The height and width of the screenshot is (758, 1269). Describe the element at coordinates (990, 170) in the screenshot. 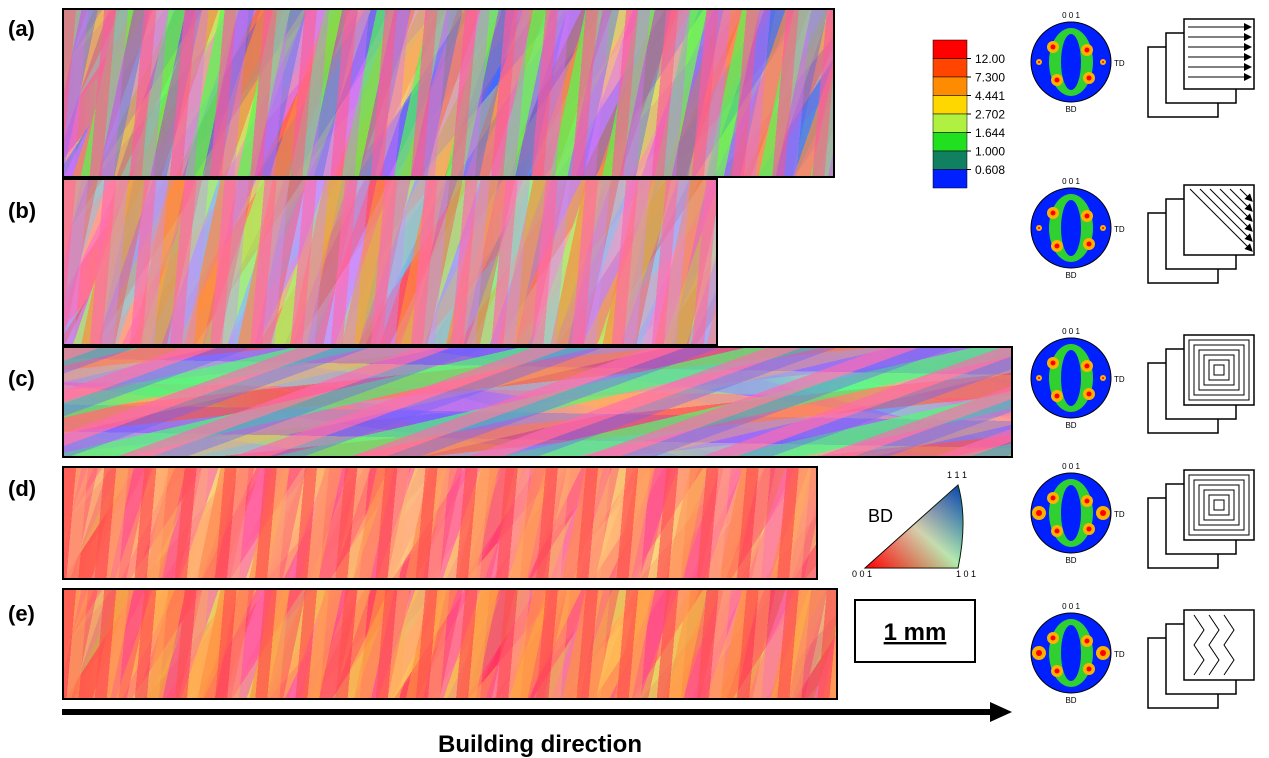

I see `colorbar-label: 0.608` at that location.